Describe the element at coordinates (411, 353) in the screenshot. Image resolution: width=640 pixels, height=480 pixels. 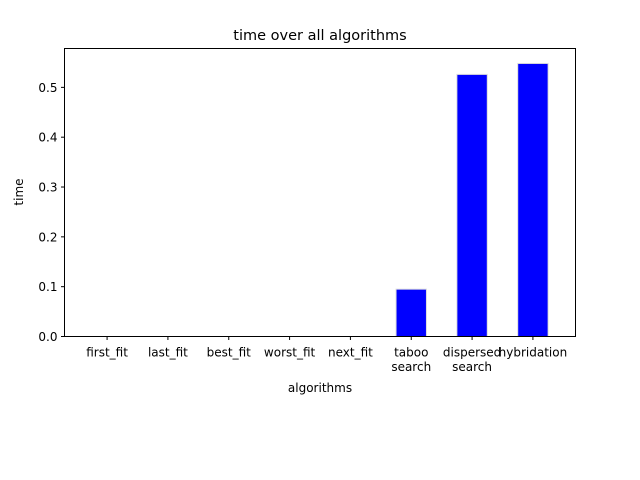
I see `x-tick-label: taboo` at that location.